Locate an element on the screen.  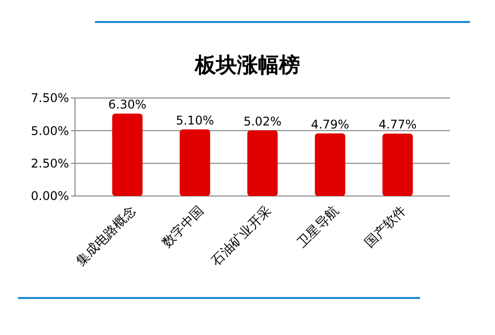
data-label: 4.79% is located at coordinates (330, 124).